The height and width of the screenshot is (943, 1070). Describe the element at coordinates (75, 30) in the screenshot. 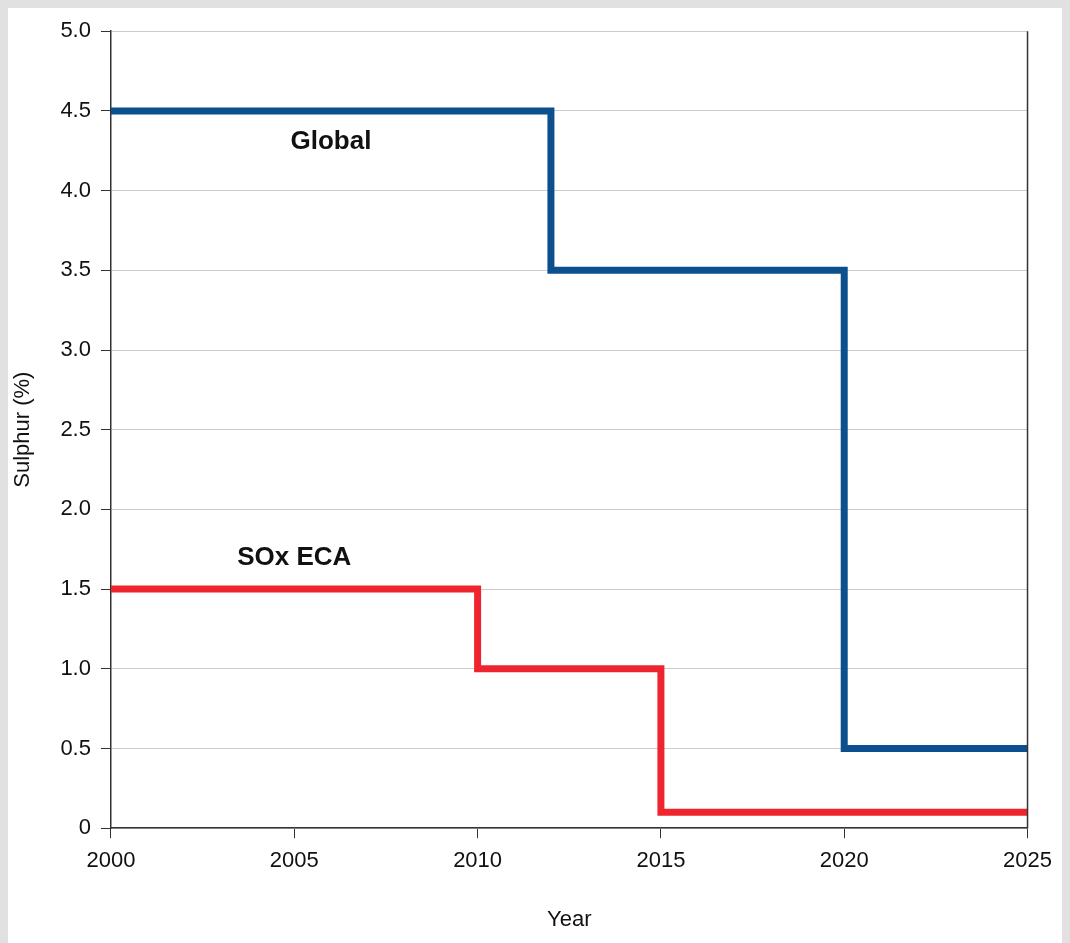

I see `y-tick-label: 5.0` at that location.